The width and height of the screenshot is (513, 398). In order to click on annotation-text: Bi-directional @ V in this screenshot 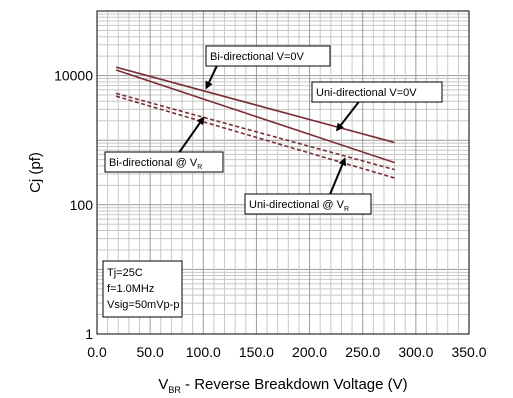, I will do `click(153, 163)`.